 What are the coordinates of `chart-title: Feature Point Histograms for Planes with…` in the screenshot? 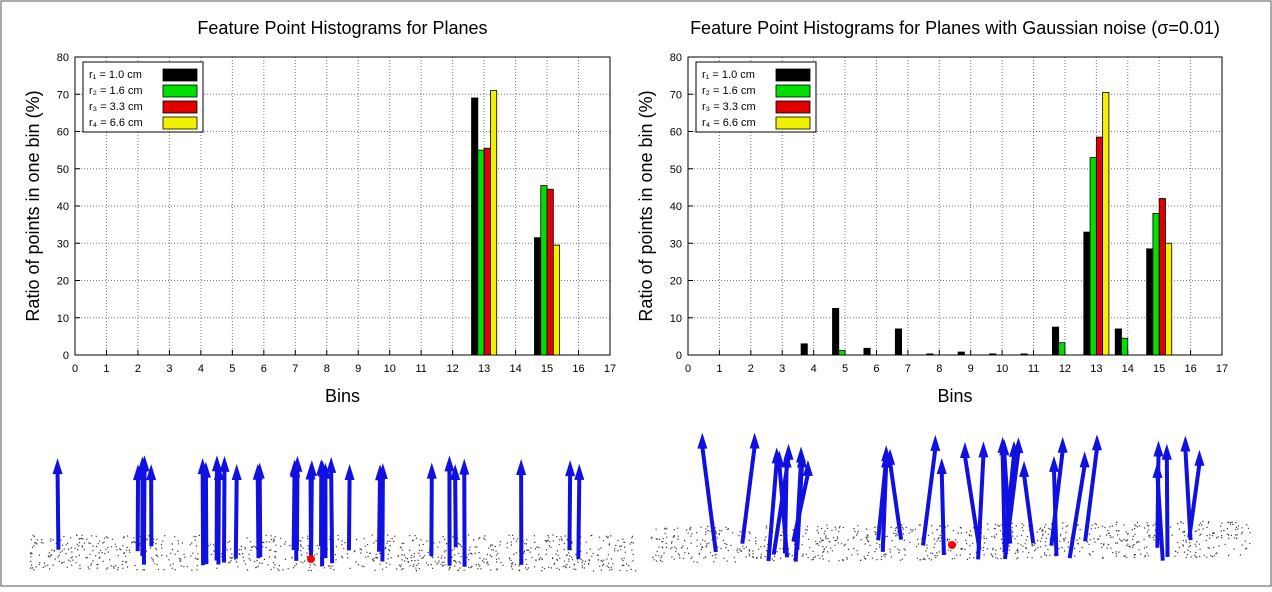 It's located at (955, 28).